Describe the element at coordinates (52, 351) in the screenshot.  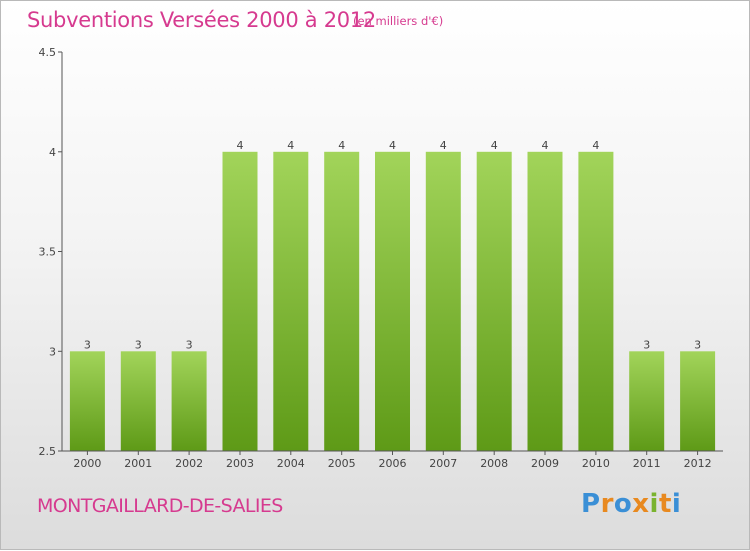
I see `y-tick-label-3: 3` at that location.